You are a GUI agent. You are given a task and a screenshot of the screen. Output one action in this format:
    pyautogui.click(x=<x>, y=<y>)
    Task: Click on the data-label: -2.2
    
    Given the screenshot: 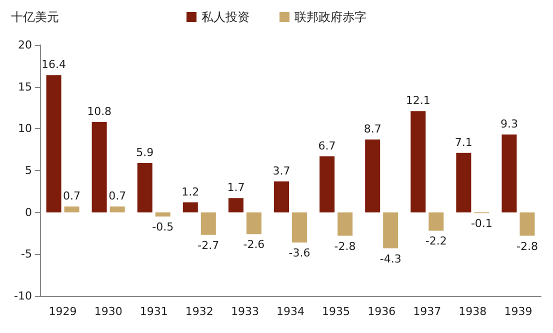 What is the action you would take?
    pyautogui.click(x=436, y=241)
    